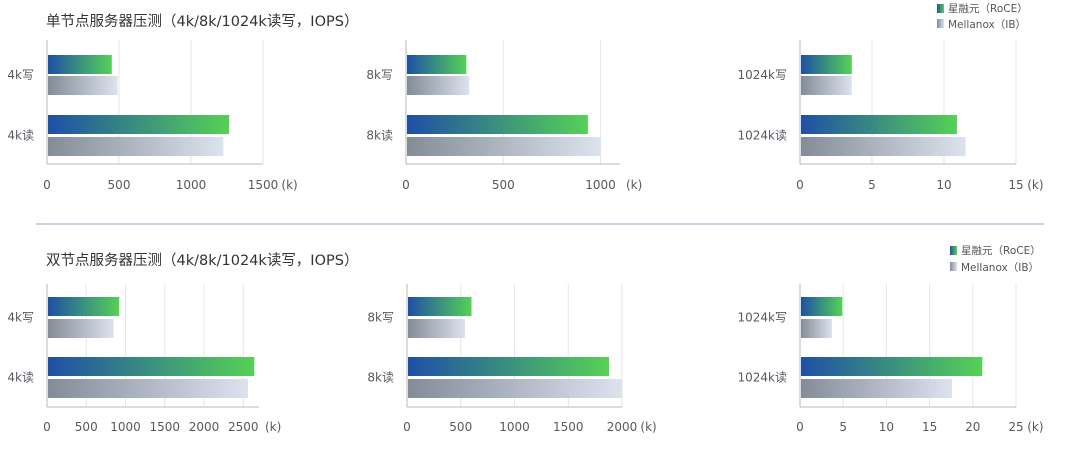 The image size is (1080, 462). I want to click on chart-panel: 0 500 1000 1500 (k) 4k写 4k读, so click(152, 116).